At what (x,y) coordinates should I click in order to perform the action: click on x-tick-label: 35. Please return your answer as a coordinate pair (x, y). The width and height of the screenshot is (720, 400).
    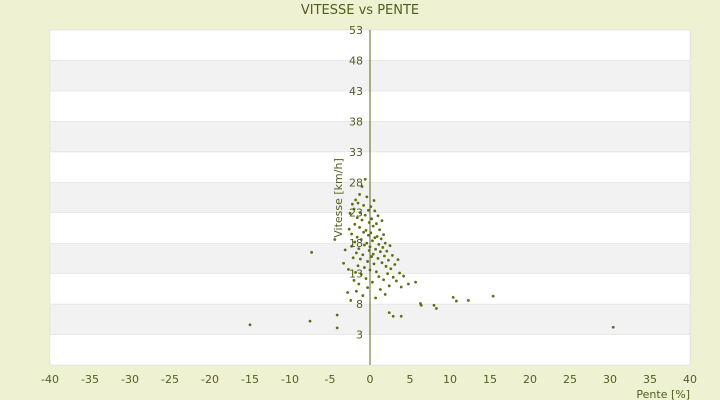
    Looking at the image, I should click on (650, 379).